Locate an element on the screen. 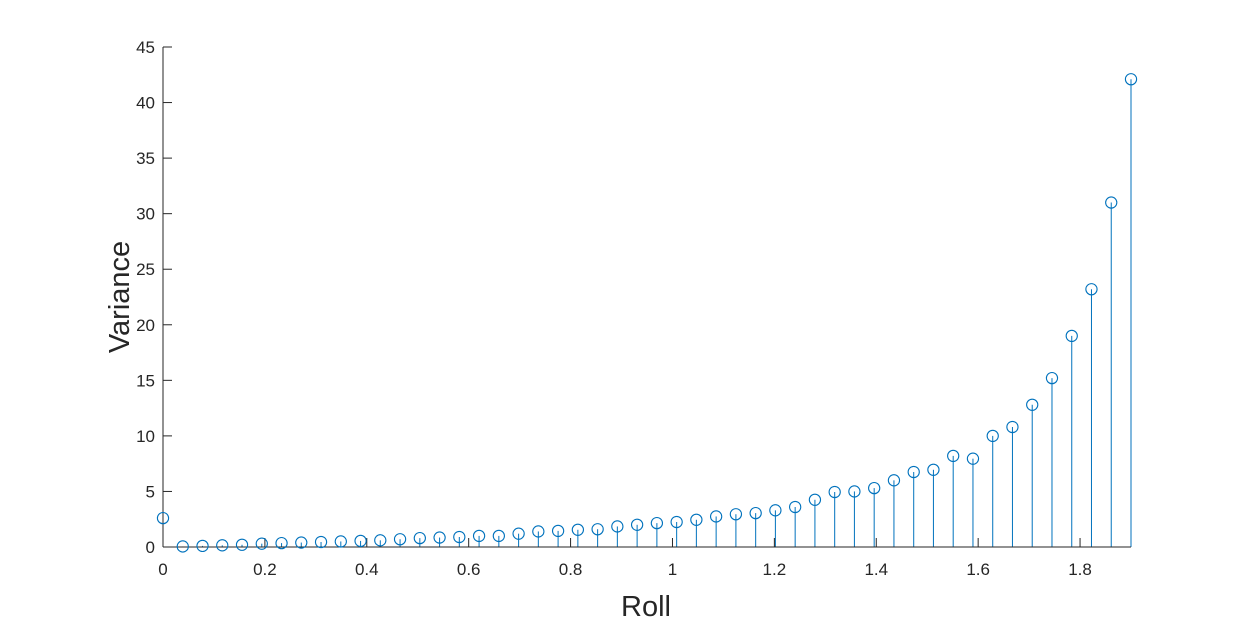 This screenshot has width=1250, height=625. x-tick-label: 1 is located at coordinates (672, 569).